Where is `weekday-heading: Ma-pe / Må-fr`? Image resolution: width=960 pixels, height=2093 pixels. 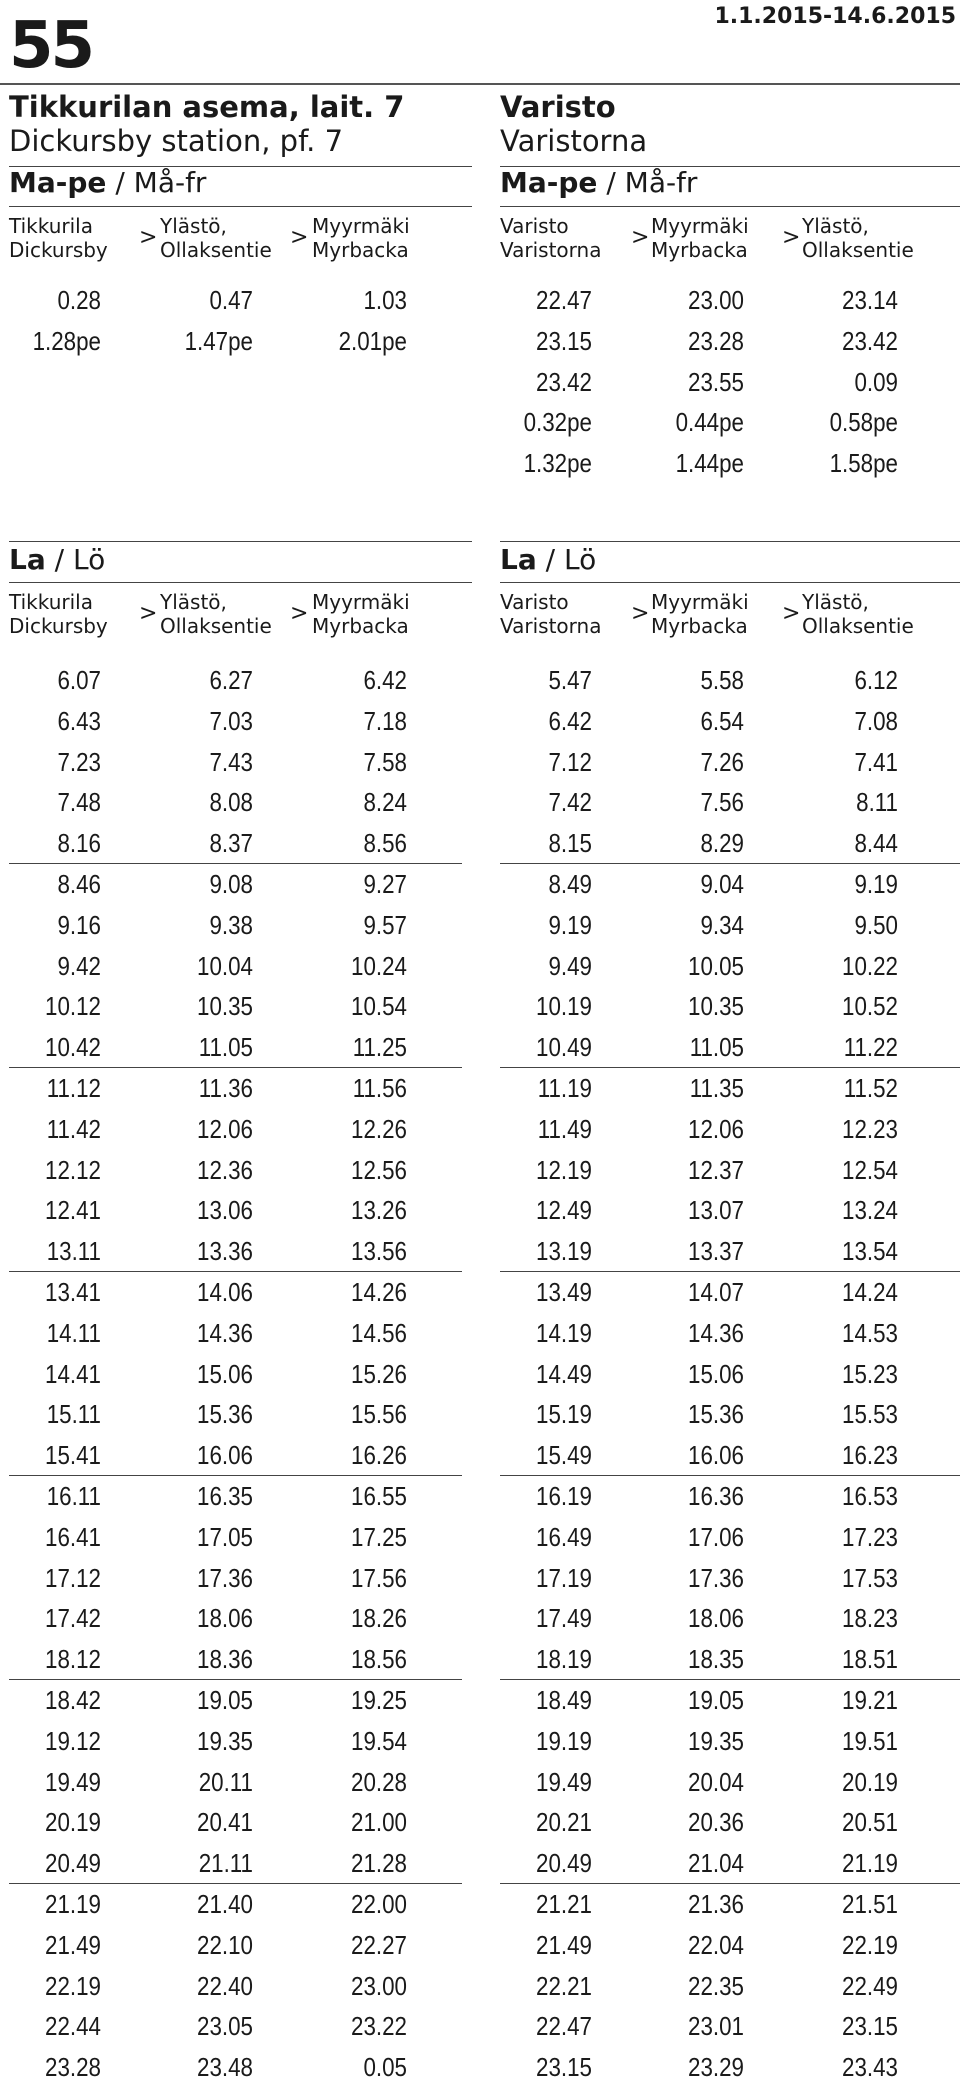 weekday-heading: Ma-pe / Må-fr is located at coordinates (598, 183).